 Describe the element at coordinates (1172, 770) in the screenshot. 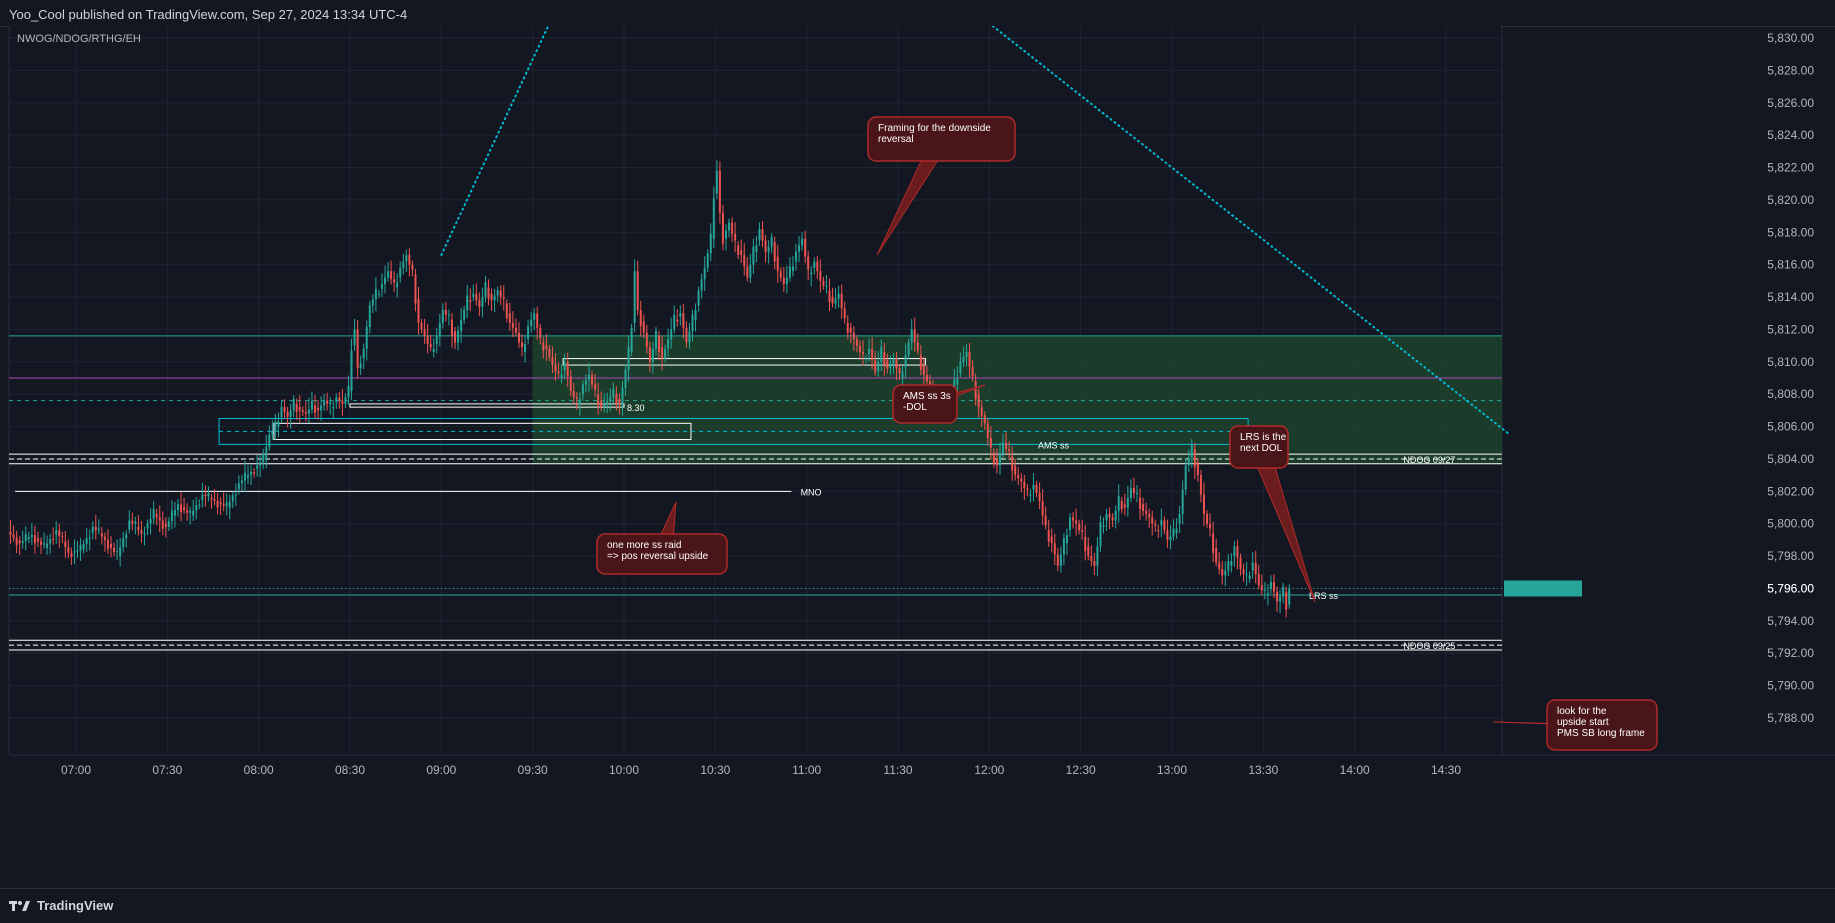

I see `time-tick-label: 13:00` at that location.